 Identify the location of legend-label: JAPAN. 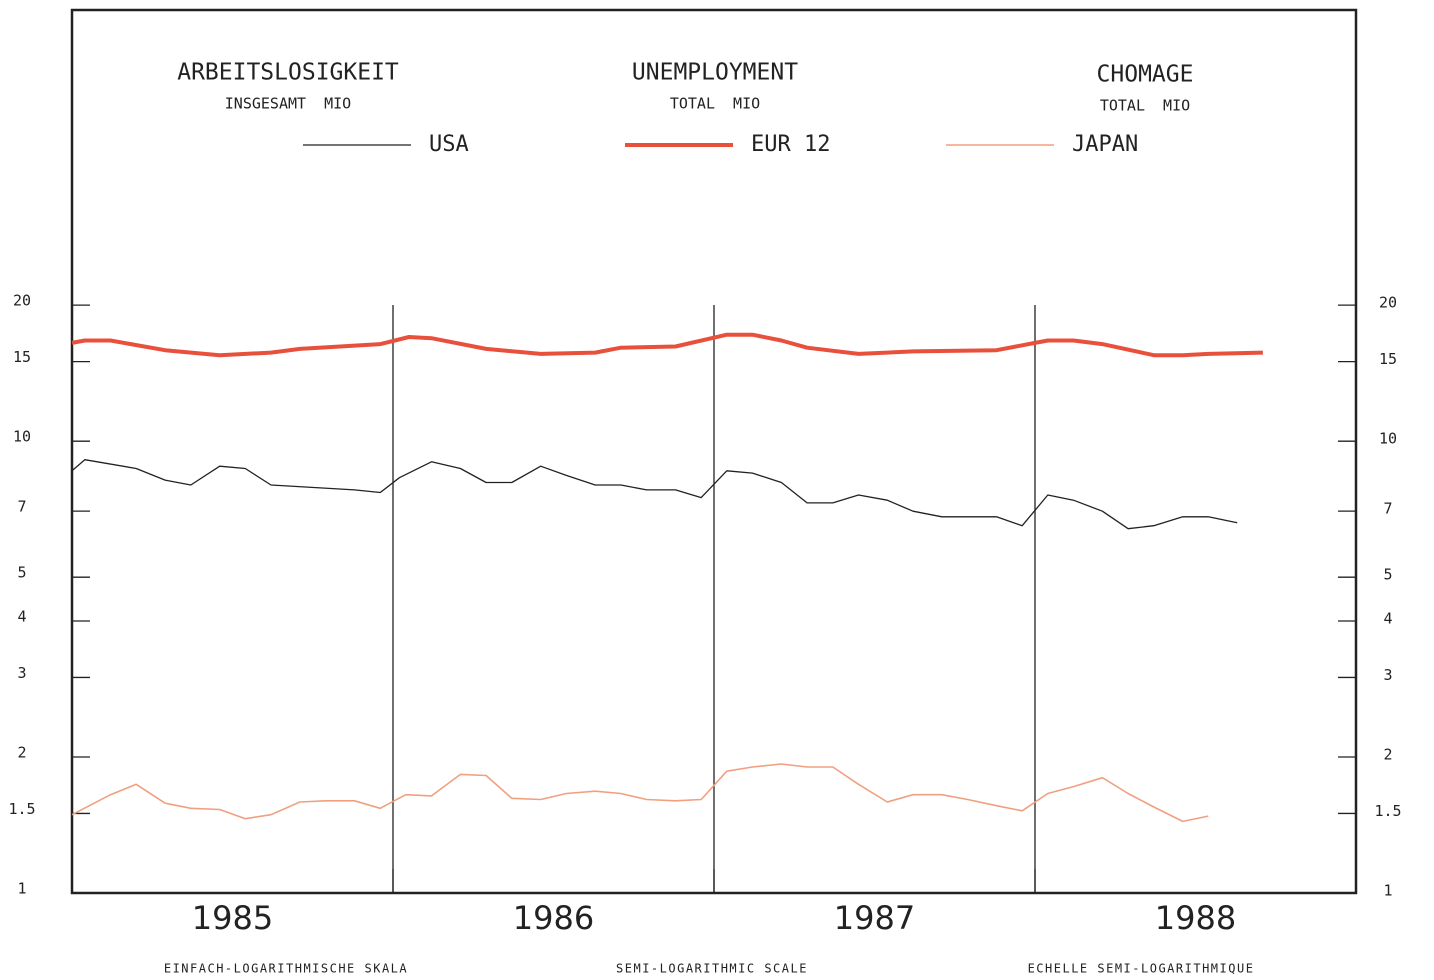
(1105, 144).